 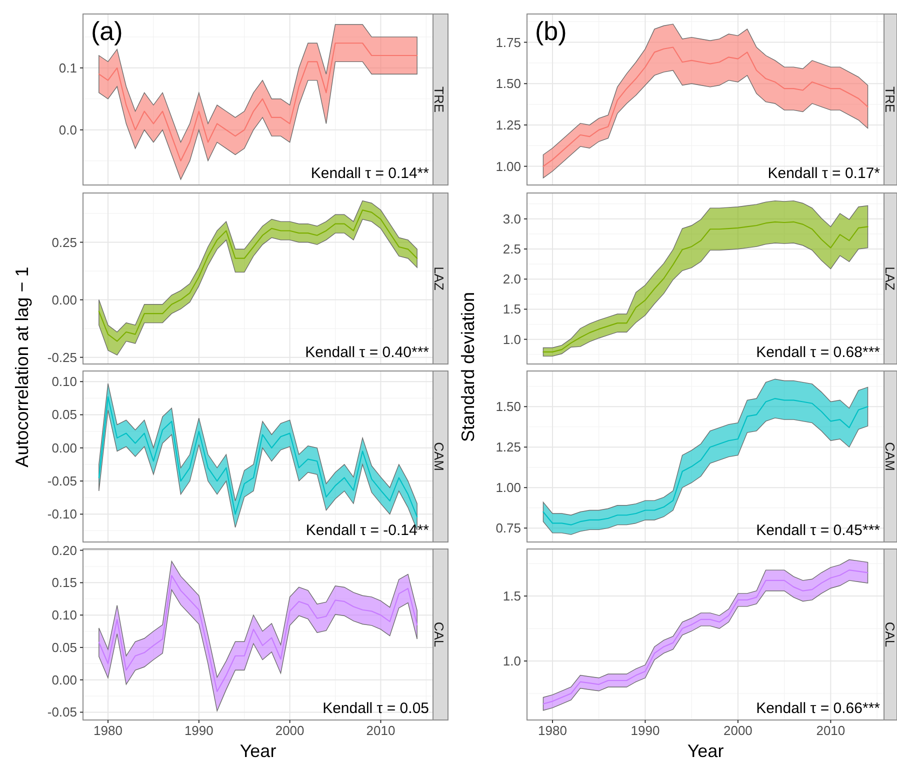 What do you see at coordinates (508, 528) in the screenshot?
I see `y-tick-label: 0.75` at bounding box center [508, 528].